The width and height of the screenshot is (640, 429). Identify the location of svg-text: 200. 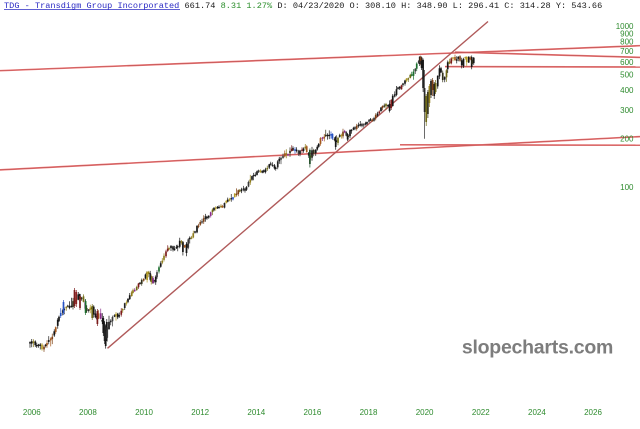
(627, 139).